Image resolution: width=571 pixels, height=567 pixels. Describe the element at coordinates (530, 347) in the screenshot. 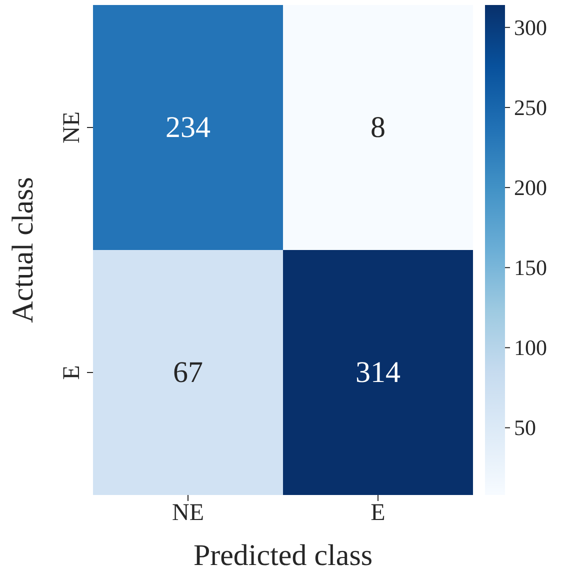

I see `color-bar-label: 100` at that location.